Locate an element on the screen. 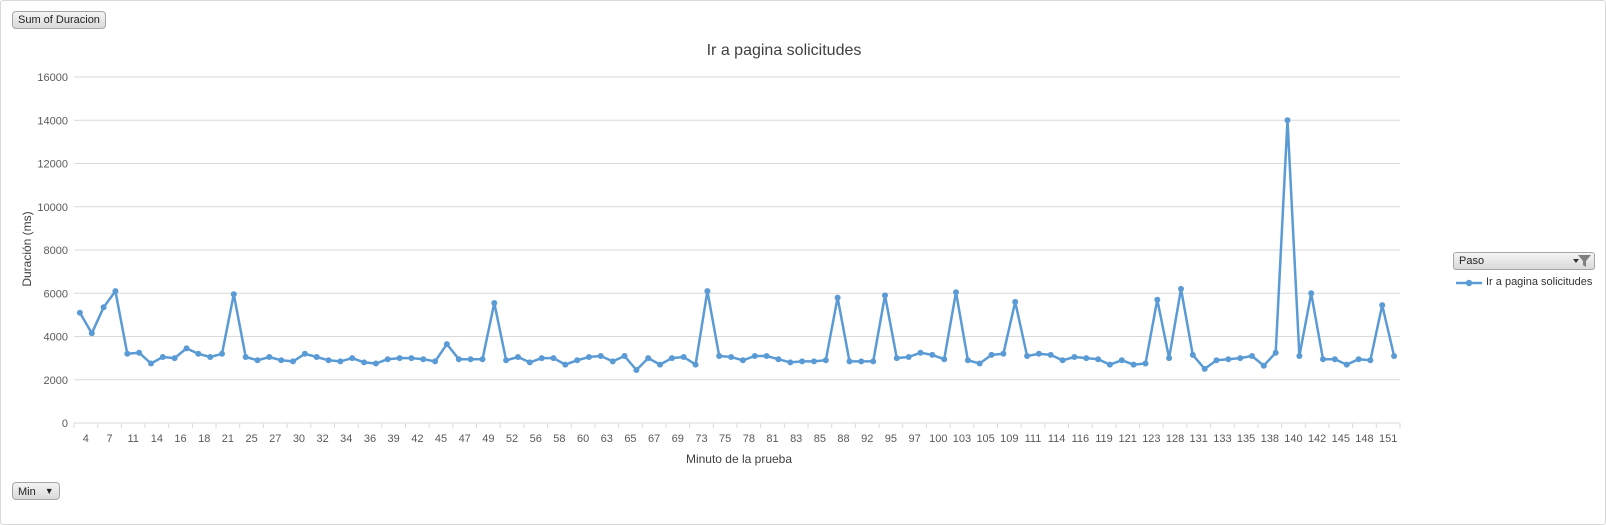 The width and height of the screenshot is (1606, 525). sum-of-duracion-field-button: Sum of Duracion is located at coordinates (59, 20).